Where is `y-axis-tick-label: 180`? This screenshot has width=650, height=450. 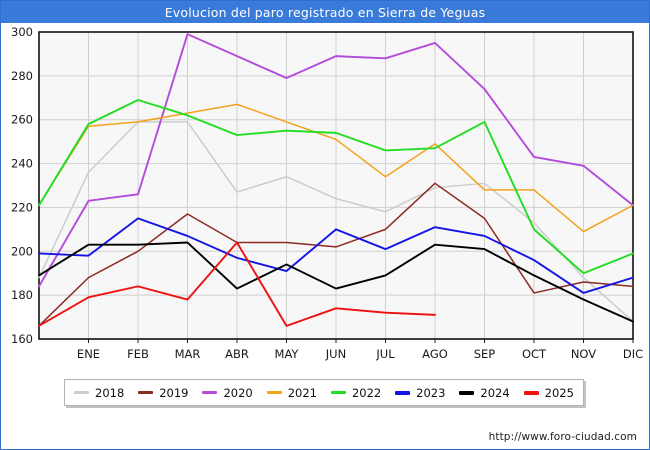 y-axis-tick-label: 180 is located at coordinates (22, 295).